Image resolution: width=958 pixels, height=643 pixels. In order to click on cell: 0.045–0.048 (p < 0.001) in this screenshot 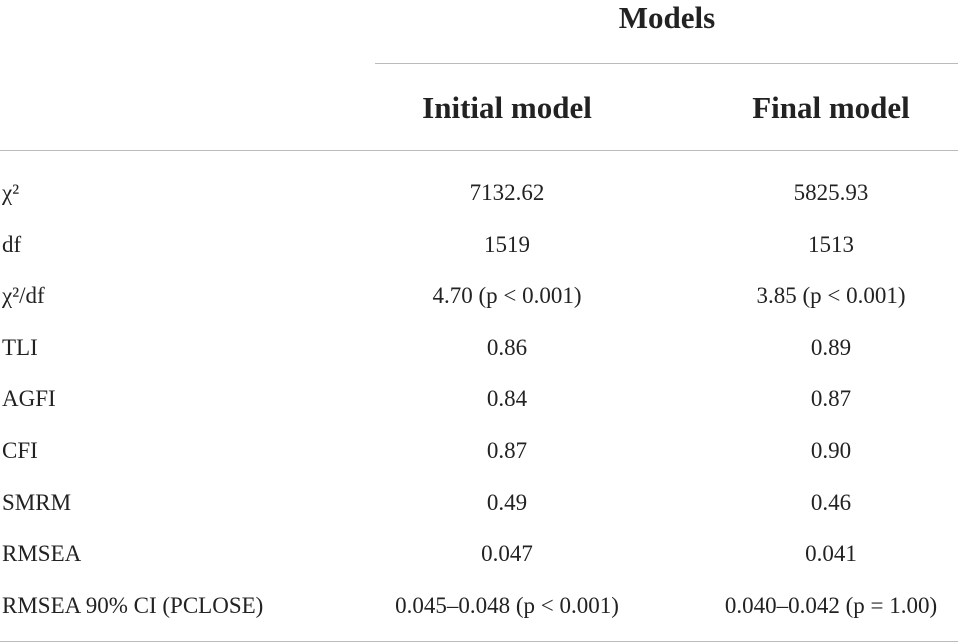, I will do `click(507, 605)`.